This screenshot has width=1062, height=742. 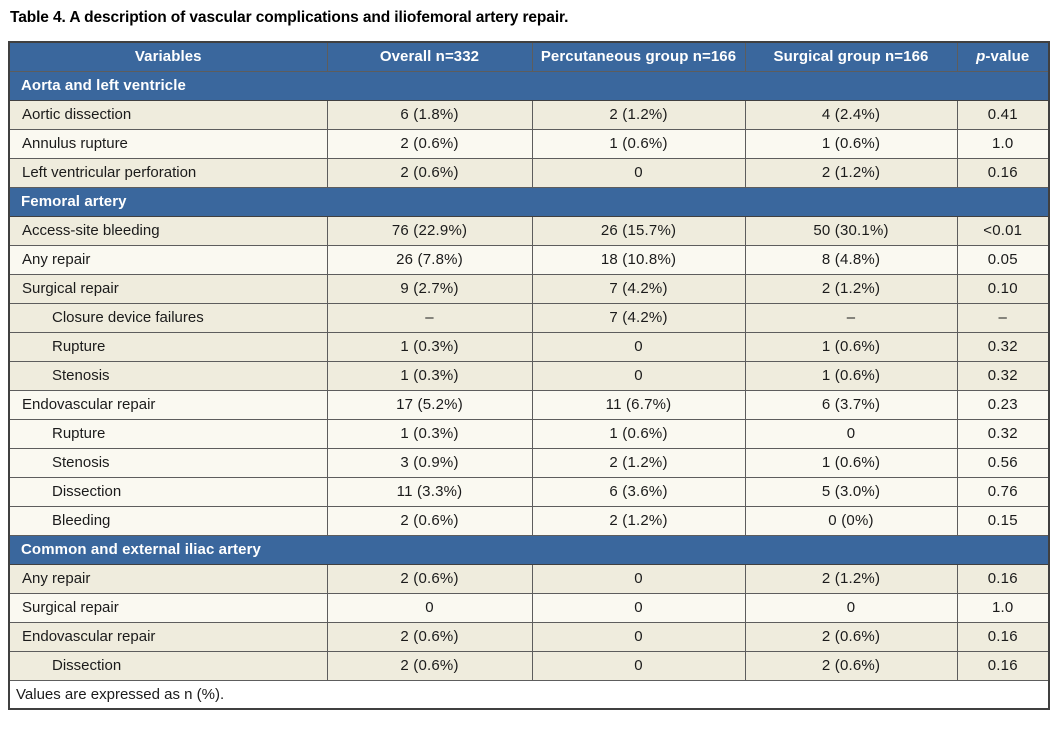 I want to click on column-header-p-value: p-value, so click(x=1003, y=56).